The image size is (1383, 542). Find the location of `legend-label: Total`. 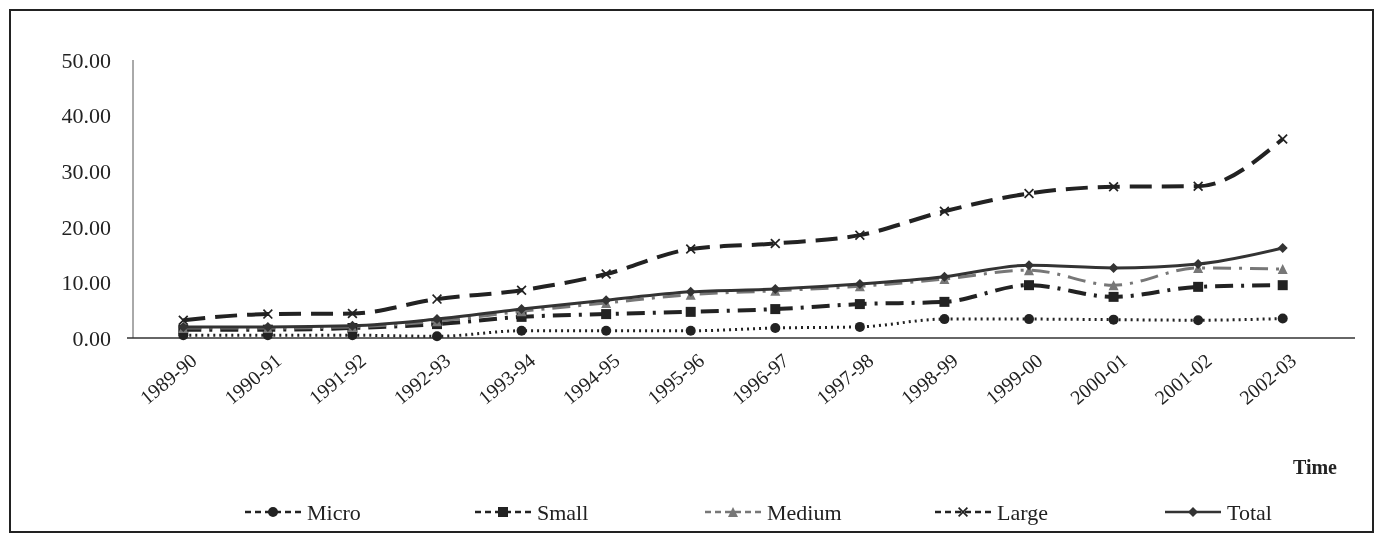

legend-label: Total is located at coordinates (1249, 512).